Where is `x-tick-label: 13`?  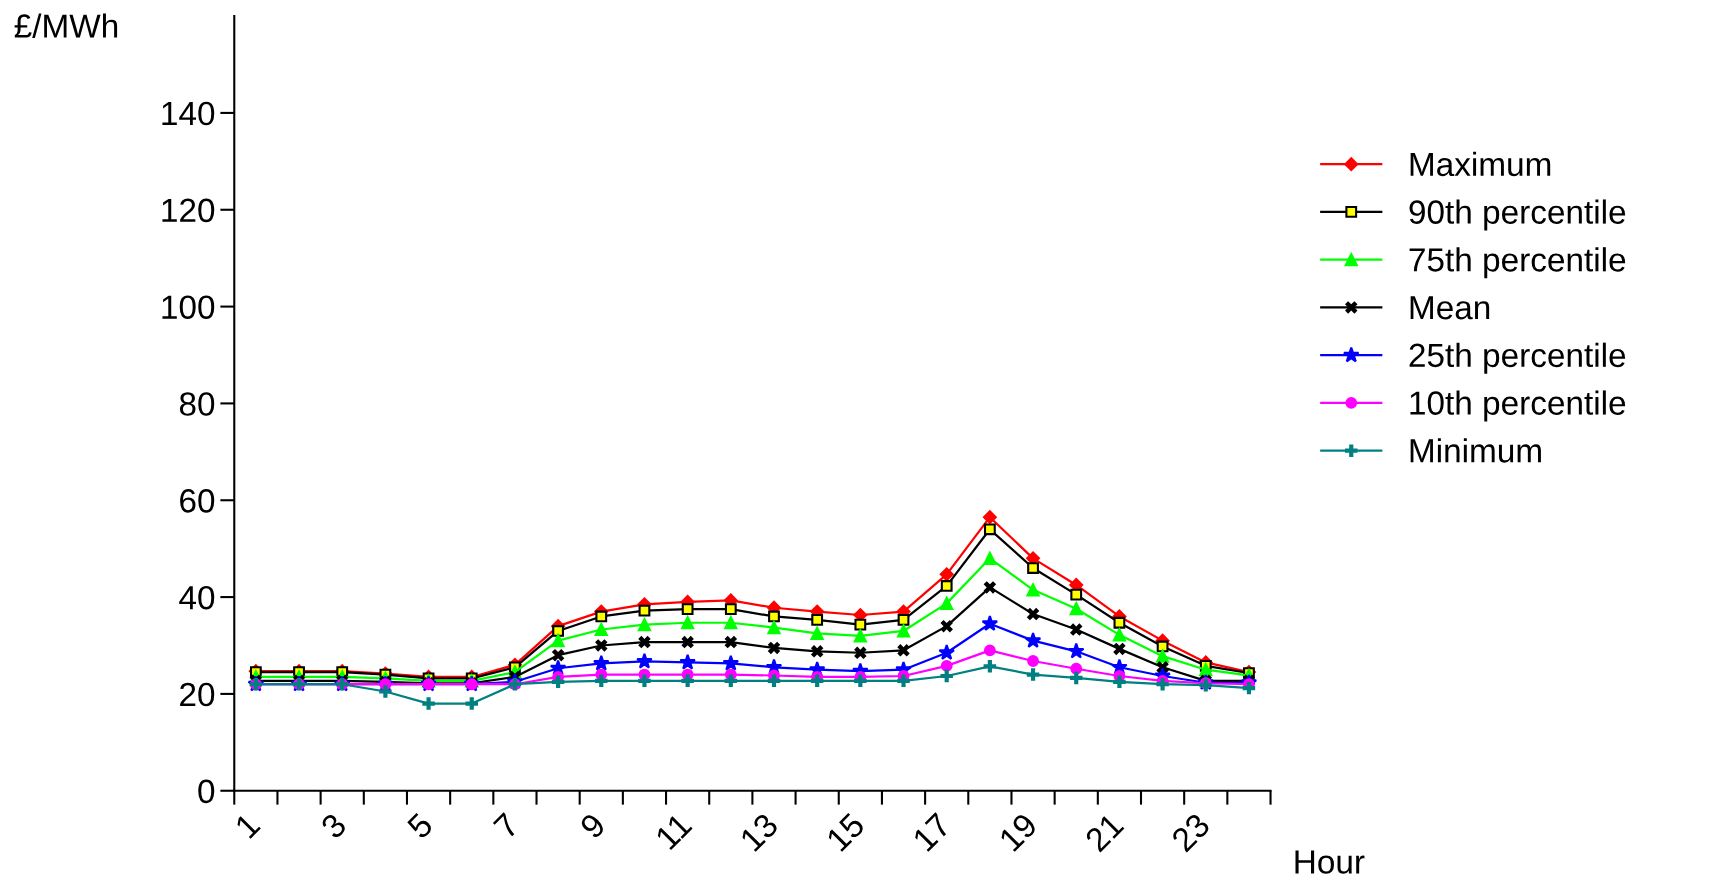
x-tick-label: 13 is located at coordinates (759, 832).